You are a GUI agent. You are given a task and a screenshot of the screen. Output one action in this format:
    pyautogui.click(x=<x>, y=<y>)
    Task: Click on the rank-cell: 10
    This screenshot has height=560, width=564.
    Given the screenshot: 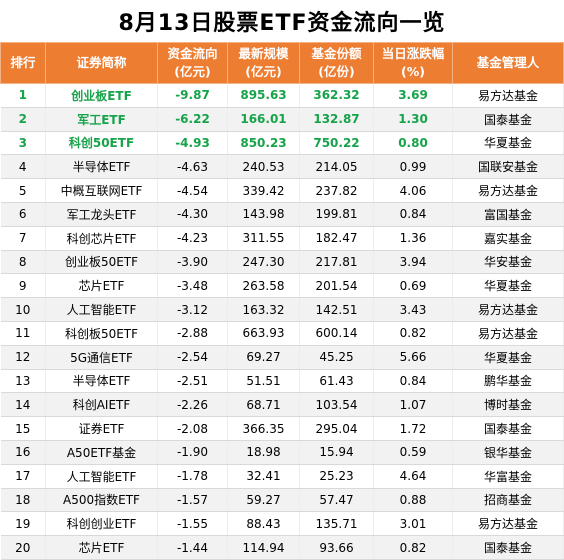 What is the action you would take?
    pyautogui.click(x=23, y=309)
    